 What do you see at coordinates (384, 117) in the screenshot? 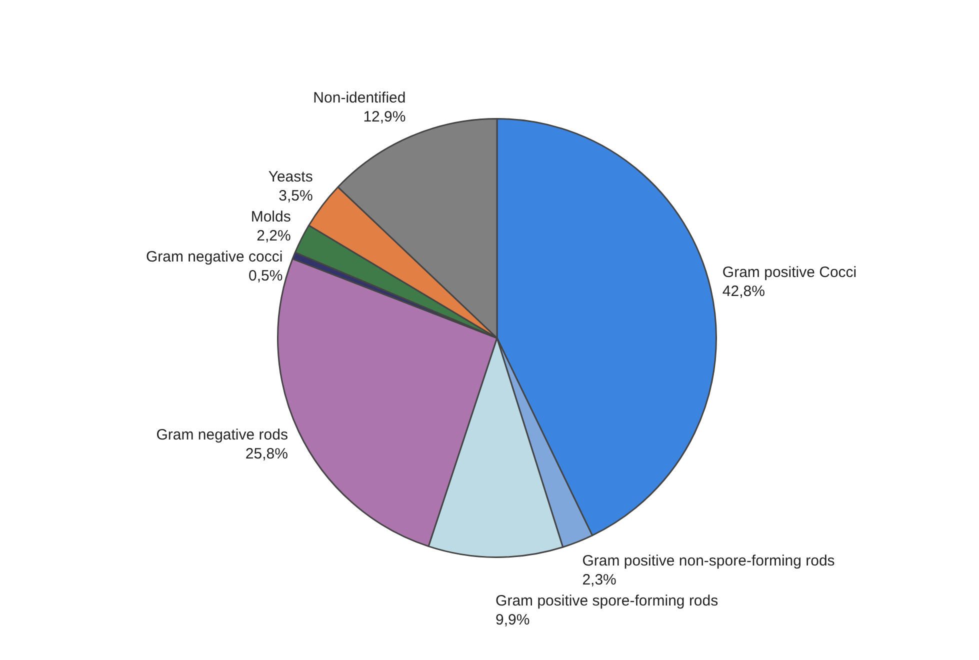
I see `data-label: 12,9%` at bounding box center [384, 117].